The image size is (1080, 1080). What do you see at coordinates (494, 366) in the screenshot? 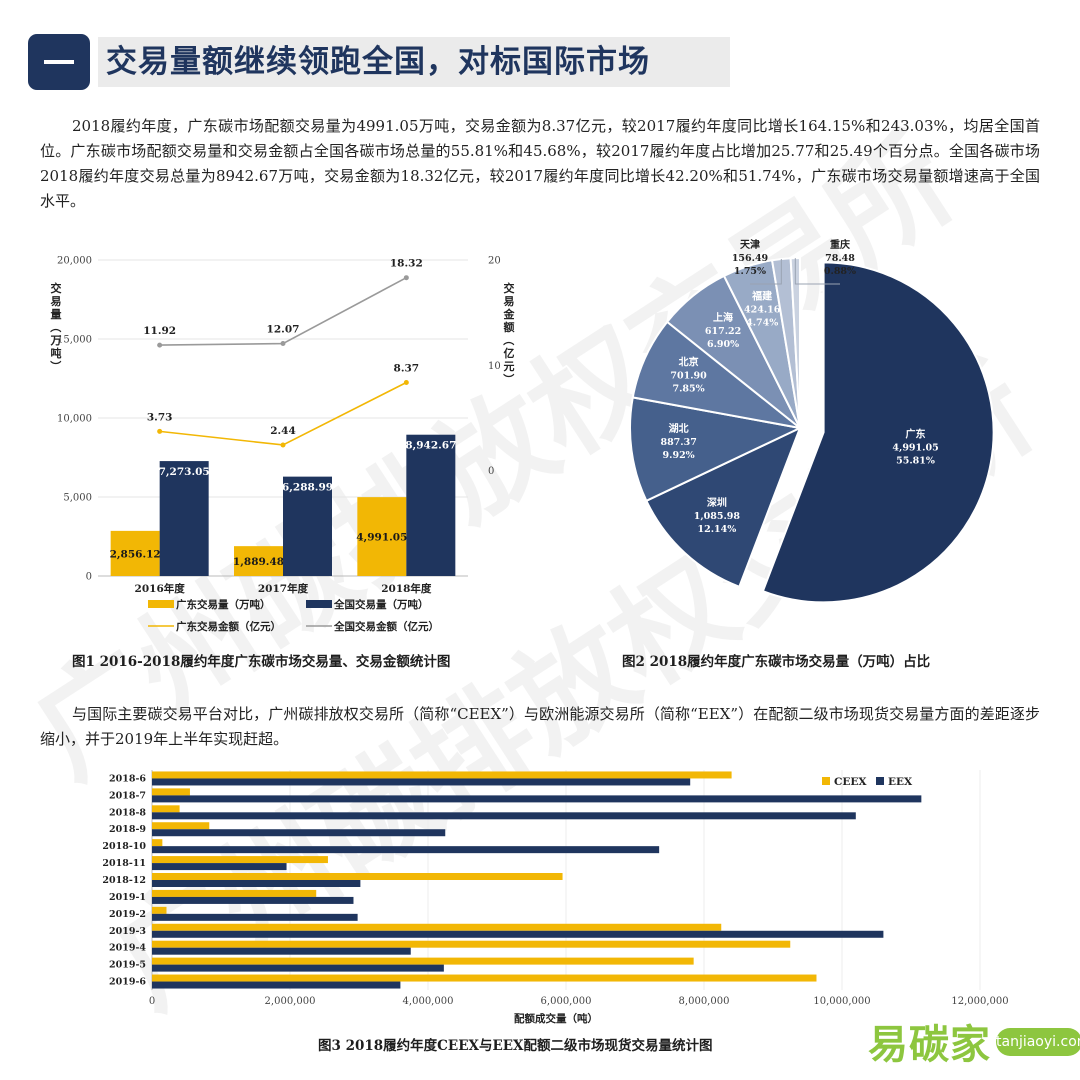
I see `fig1-y2tick-label: 10` at bounding box center [494, 366].